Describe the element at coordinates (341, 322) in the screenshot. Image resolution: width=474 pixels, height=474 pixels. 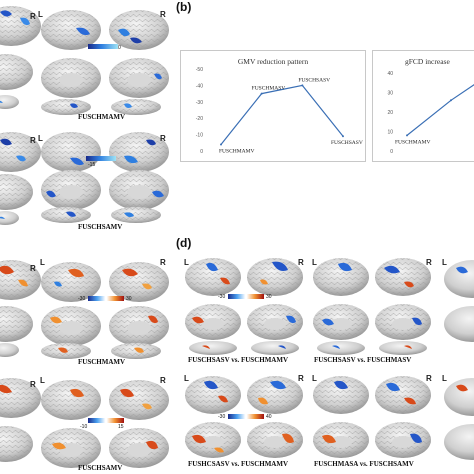
I see `brain-medial-d3` at that location.